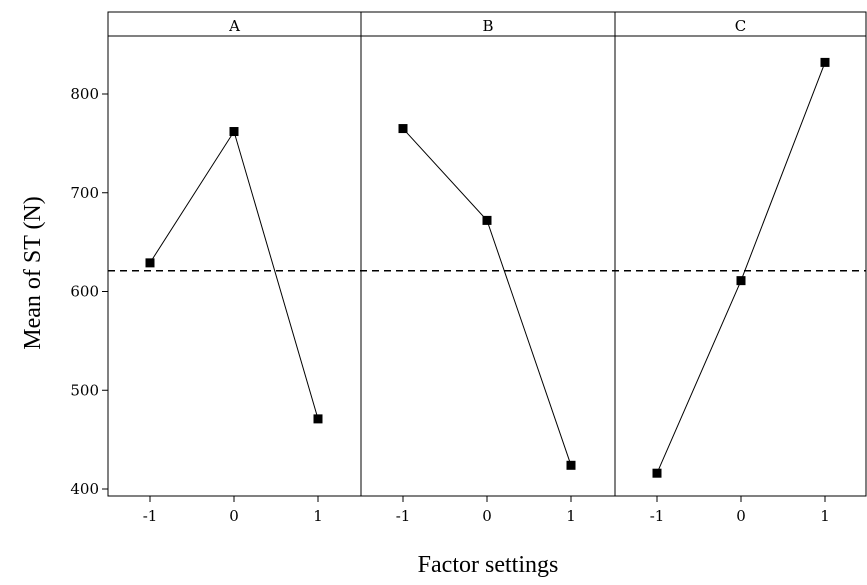 This screenshot has height=585, width=867. Describe the element at coordinates (84, 94) in the screenshot. I see `y-tick-label: 800` at that location.